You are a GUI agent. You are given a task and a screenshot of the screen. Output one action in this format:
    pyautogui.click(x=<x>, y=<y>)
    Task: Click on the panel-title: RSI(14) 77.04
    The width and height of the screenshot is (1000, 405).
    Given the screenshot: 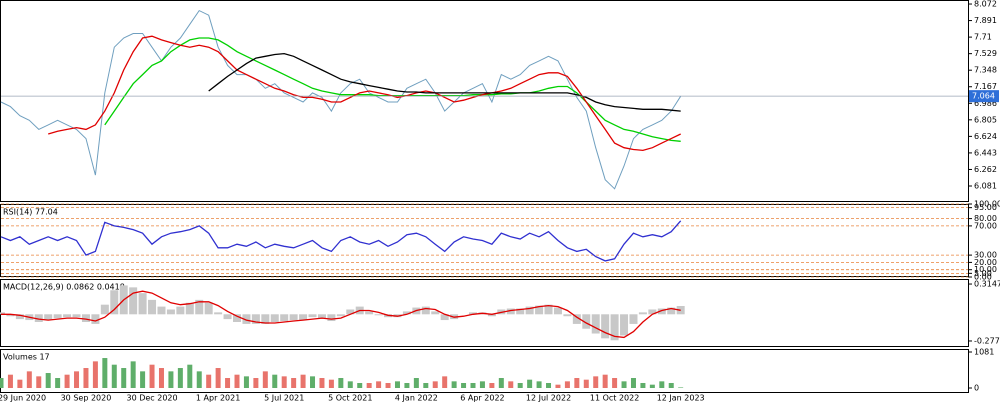 What is the action you would take?
    pyautogui.click(x=30, y=212)
    